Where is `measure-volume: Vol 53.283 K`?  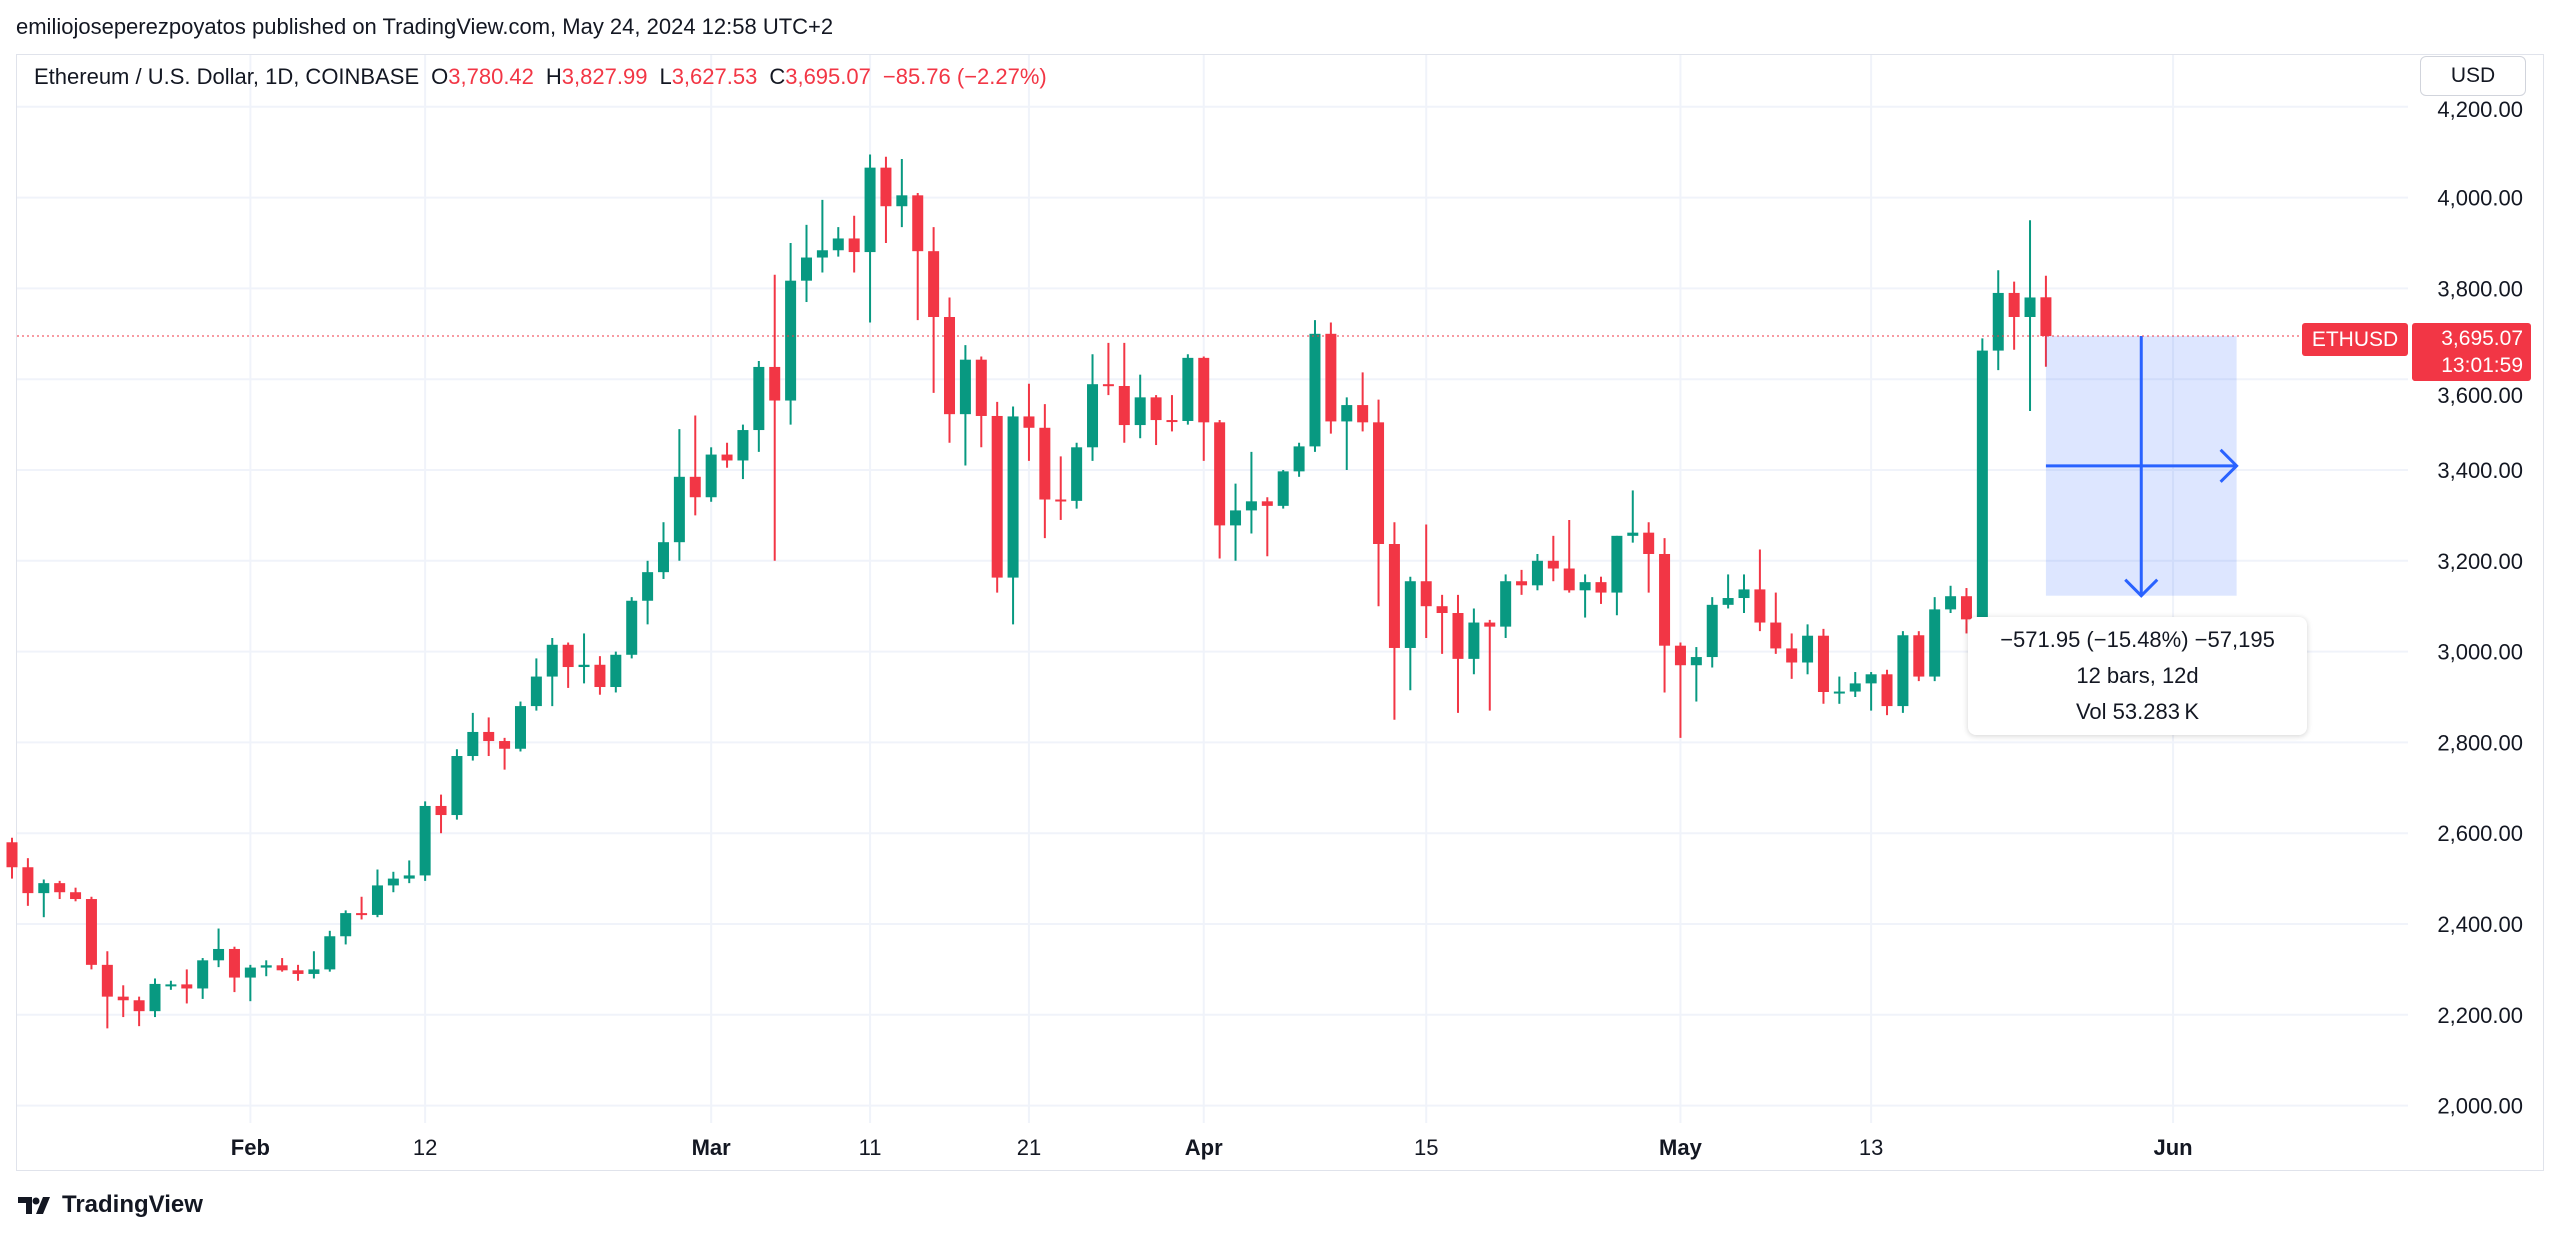
measure-volume: Vol 53.283 K is located at coordinates (2137, 711).